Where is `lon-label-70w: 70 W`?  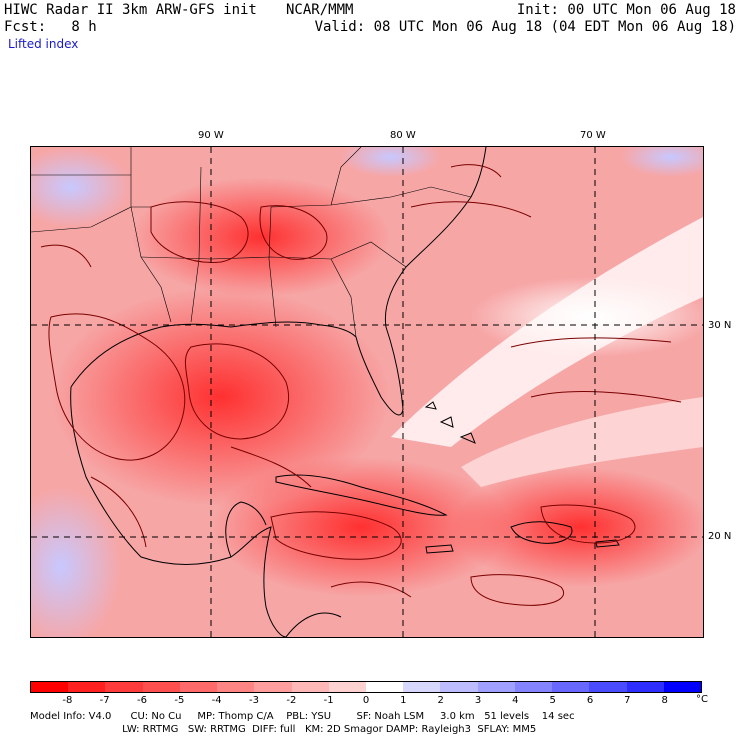
lon-label-70w: 70 W is located at coordinates (593, 135).